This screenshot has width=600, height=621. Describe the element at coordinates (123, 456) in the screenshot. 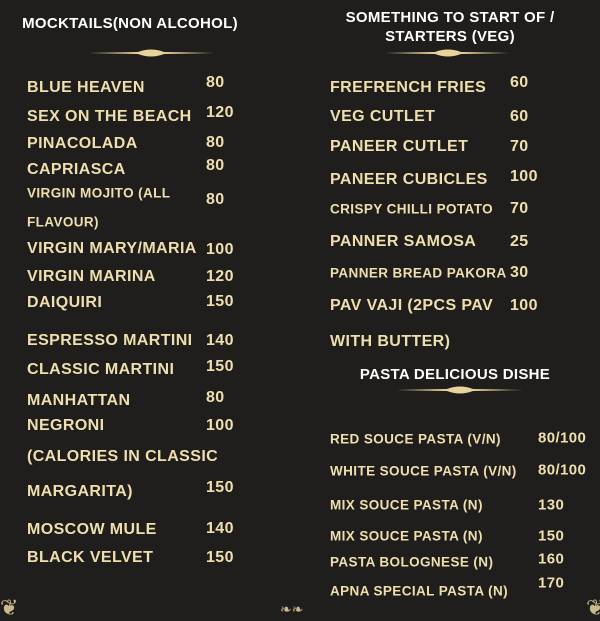

I see `menu-item-name: (CALORIES IN CLASSIC` at that location.